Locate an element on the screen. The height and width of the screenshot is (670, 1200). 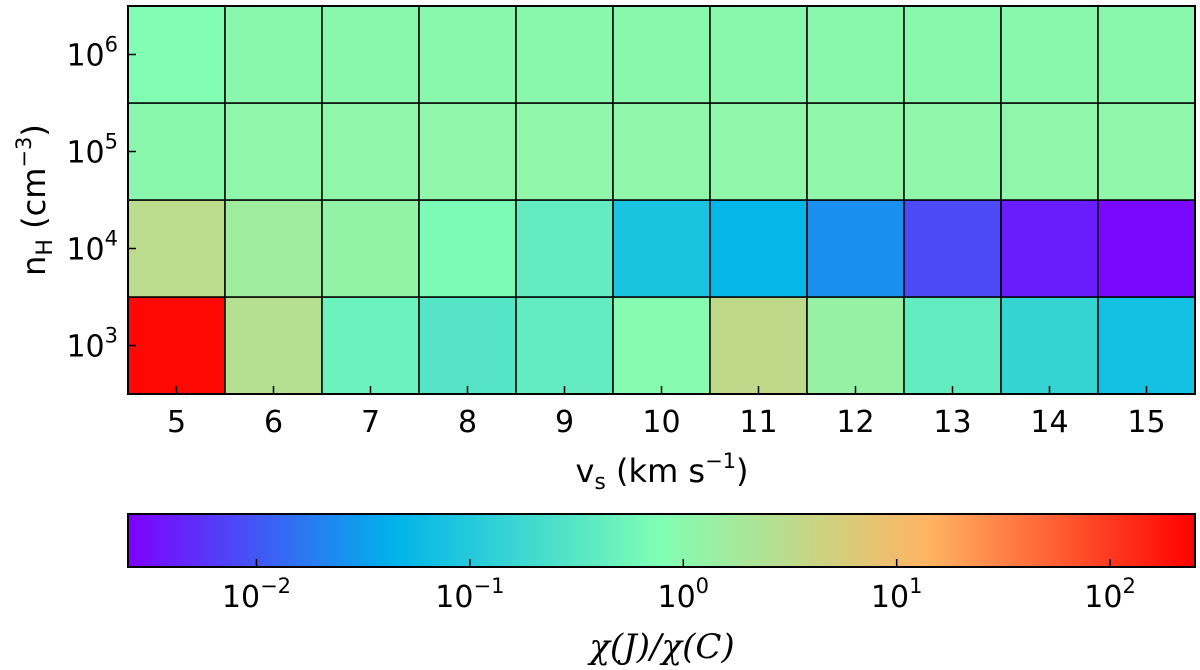
colorbar-gradient is located at coordinates (661, 540).